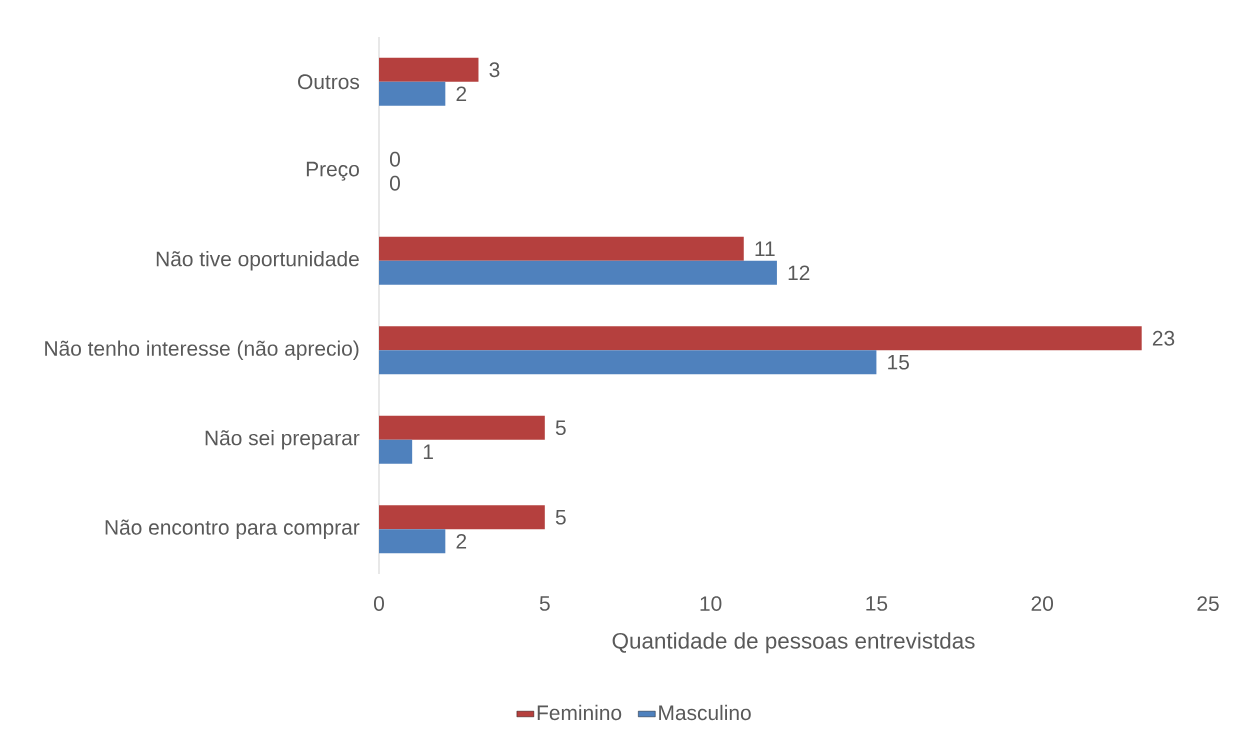  I want to click on x-tick-label: 5, so click(544, 603).